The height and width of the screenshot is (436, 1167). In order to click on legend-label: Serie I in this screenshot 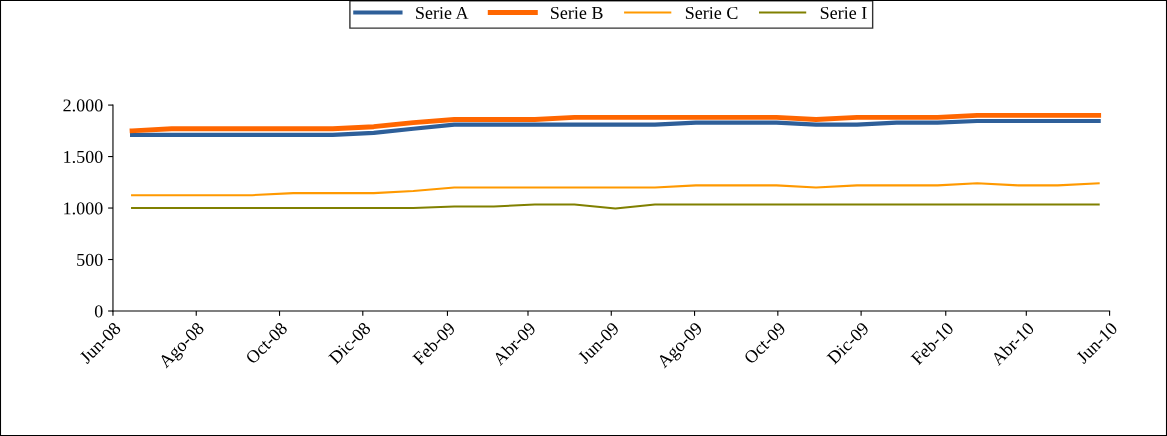, I will do `click(843, 13)`.